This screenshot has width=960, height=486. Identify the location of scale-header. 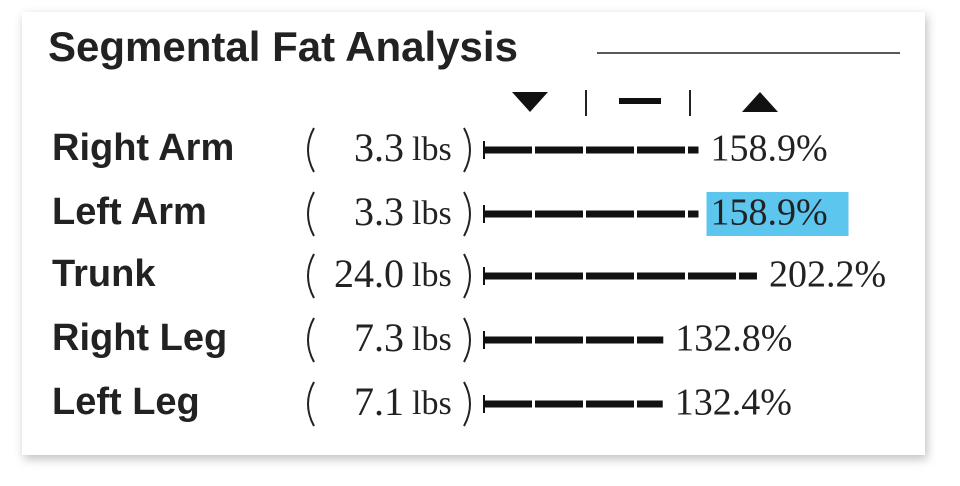
(645, 103).